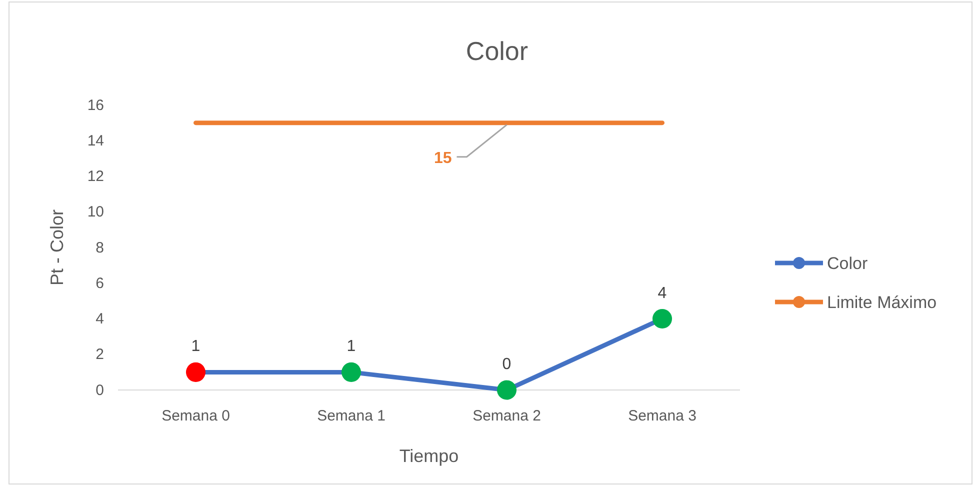  Describe the element at coordinates (662, 293) in the screenshot. I see `data-label: 4` at that location.